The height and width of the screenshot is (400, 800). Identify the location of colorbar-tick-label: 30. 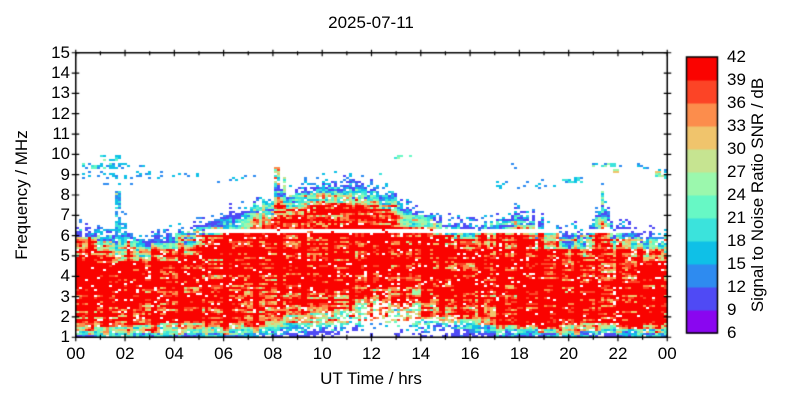
(736, 148).